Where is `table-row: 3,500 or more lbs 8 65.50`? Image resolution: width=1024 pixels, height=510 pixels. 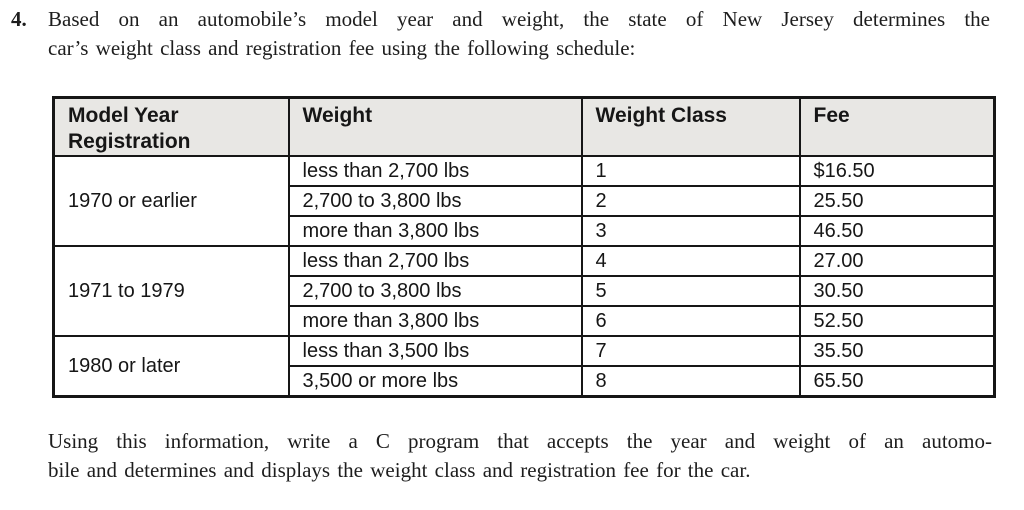
table-row: 3,500 or more lbs 8 65.50 is located at coordinates (524, 380).